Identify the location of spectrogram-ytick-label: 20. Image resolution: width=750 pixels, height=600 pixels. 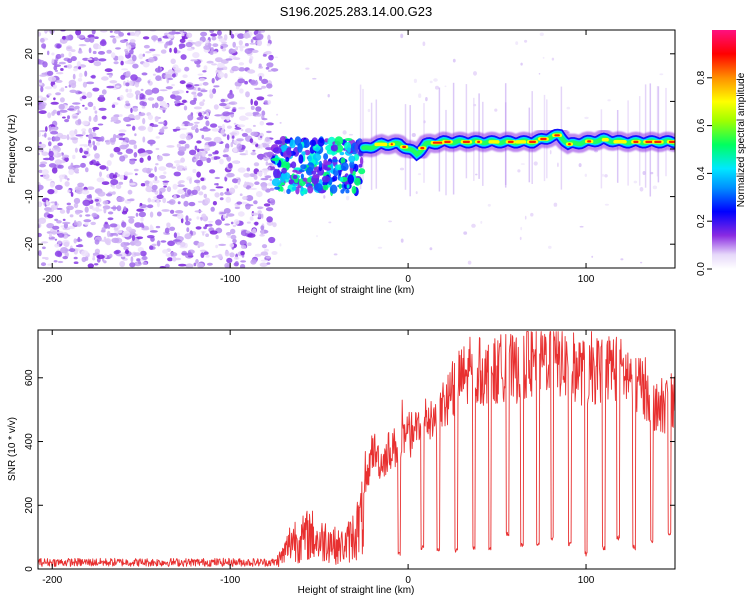
(29, 54).